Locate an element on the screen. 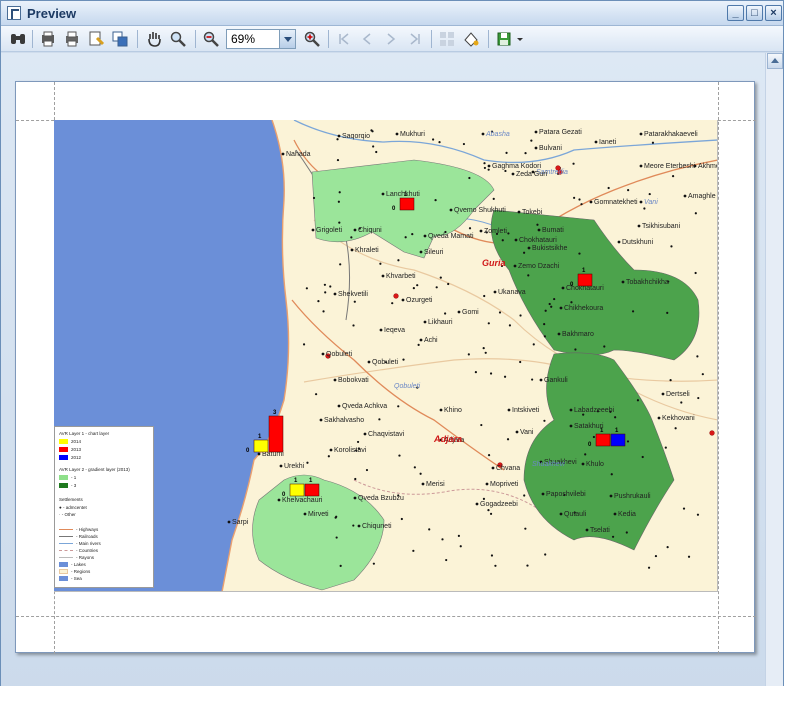 Image resolution: width=791 pixels, height=706 pixels. previous-page-icon is located at coordinates (367, 39).